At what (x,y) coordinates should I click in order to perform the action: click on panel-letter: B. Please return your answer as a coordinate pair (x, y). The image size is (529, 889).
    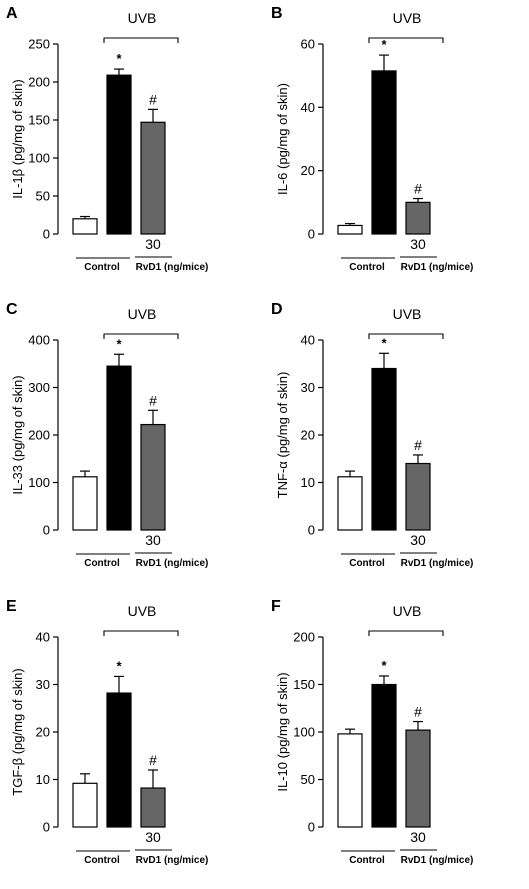
    Looking at the image, I should click on (277, 13).